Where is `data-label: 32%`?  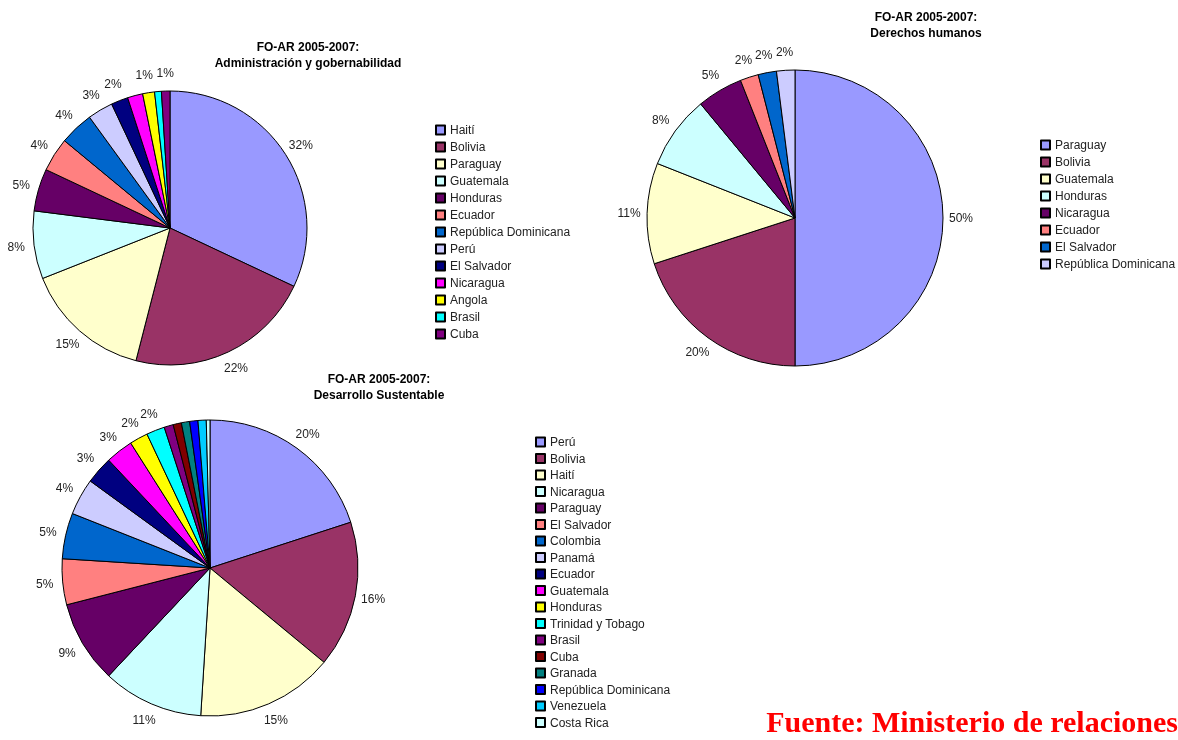
data-label: 32% is located at coordinates (301, 144).